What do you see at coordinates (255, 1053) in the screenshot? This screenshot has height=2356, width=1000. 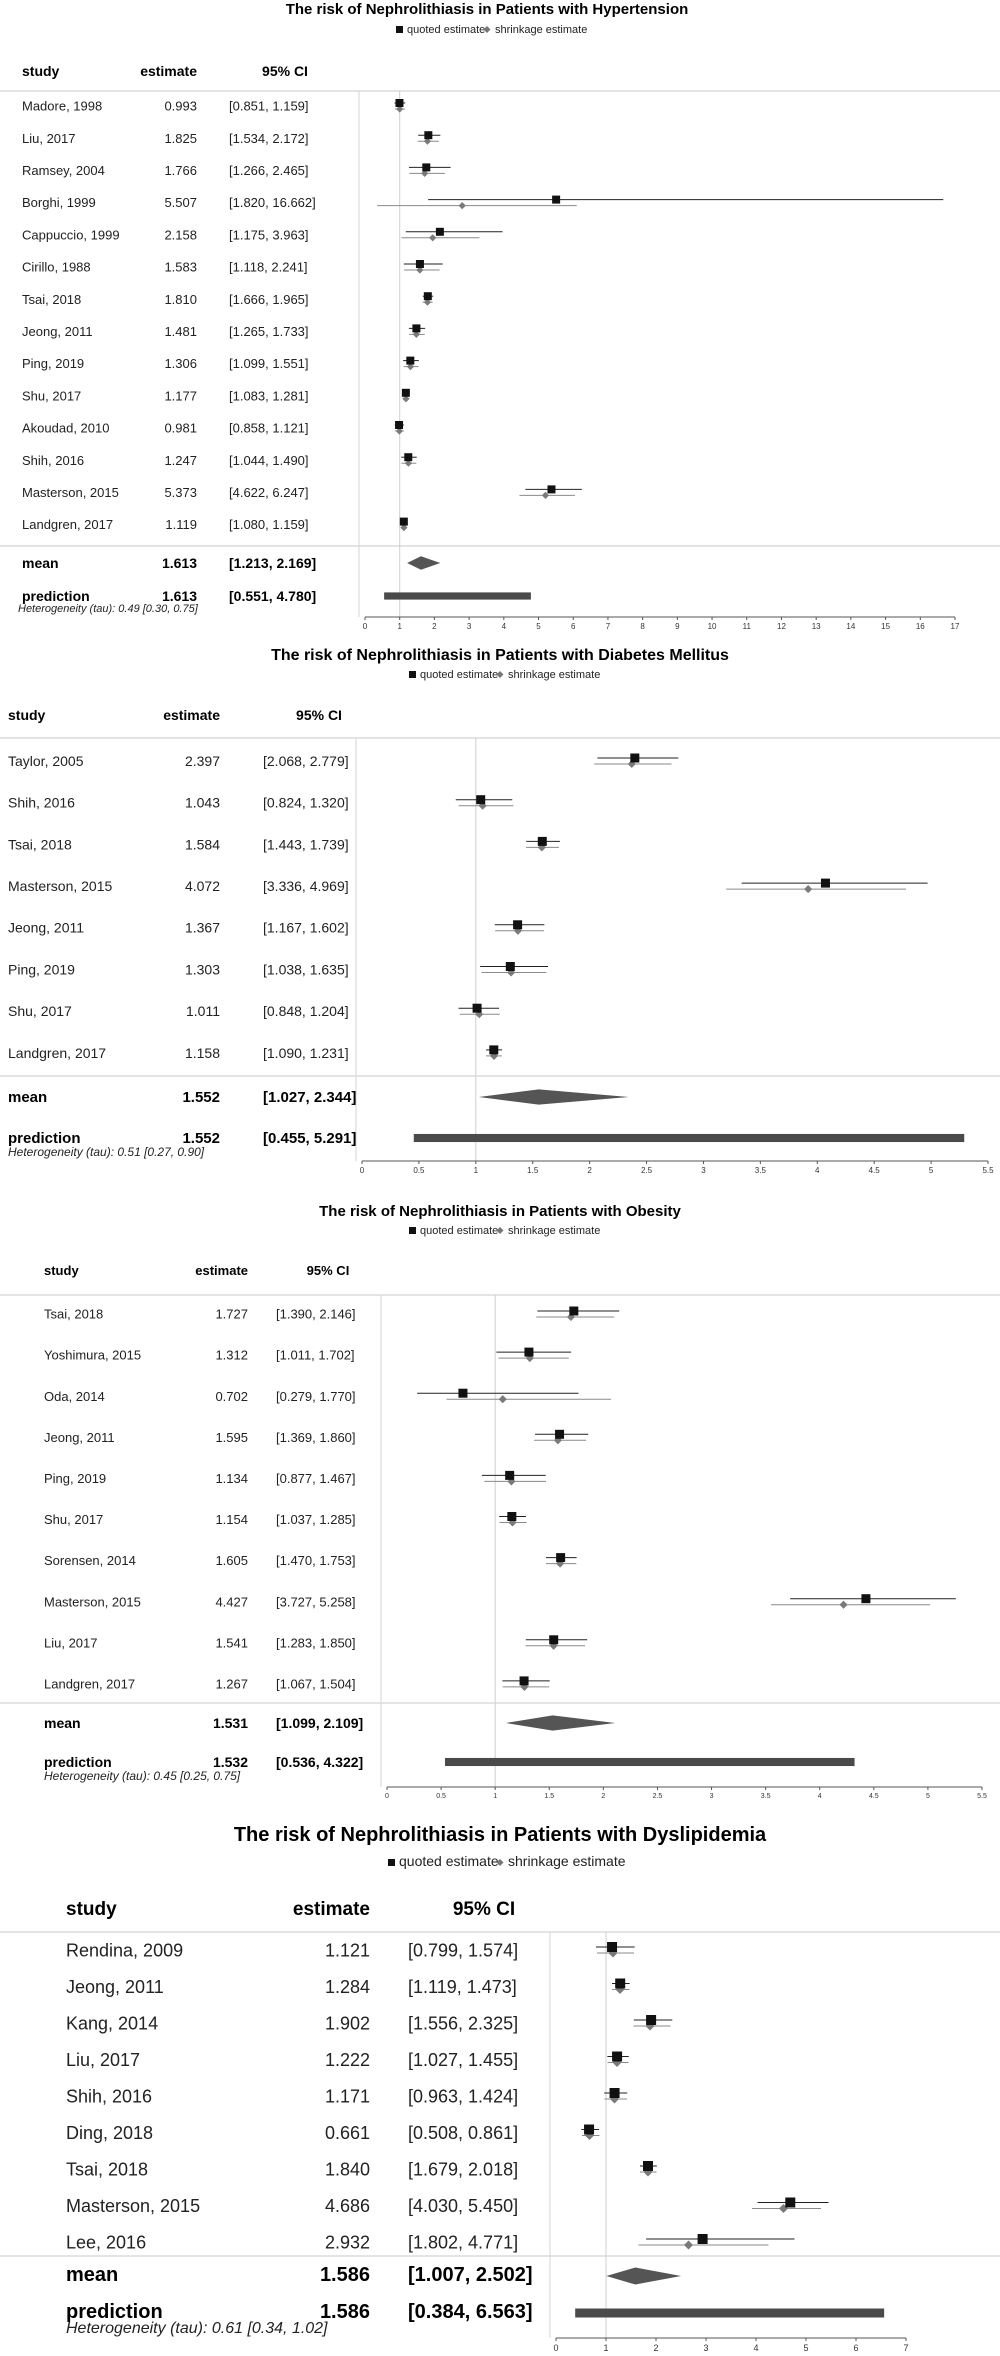 I see `study-row: Landgren, 2017 1.158 [1.090, 1.231]` at bounding box center [255, 1053].